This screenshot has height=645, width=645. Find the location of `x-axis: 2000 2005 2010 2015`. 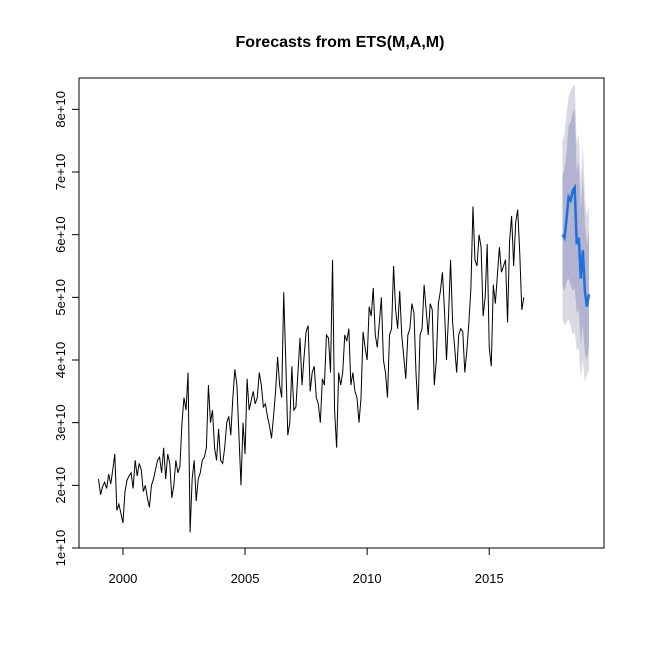

x-axis: 2000 2005 2010 2015 is located at coordinates (306, 566).